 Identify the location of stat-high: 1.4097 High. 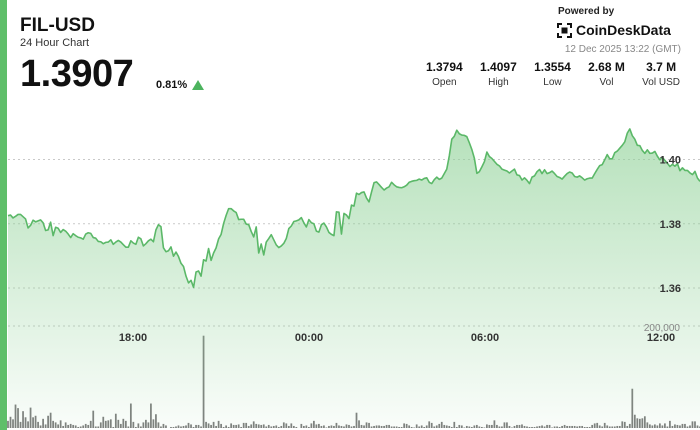
(498, 74).